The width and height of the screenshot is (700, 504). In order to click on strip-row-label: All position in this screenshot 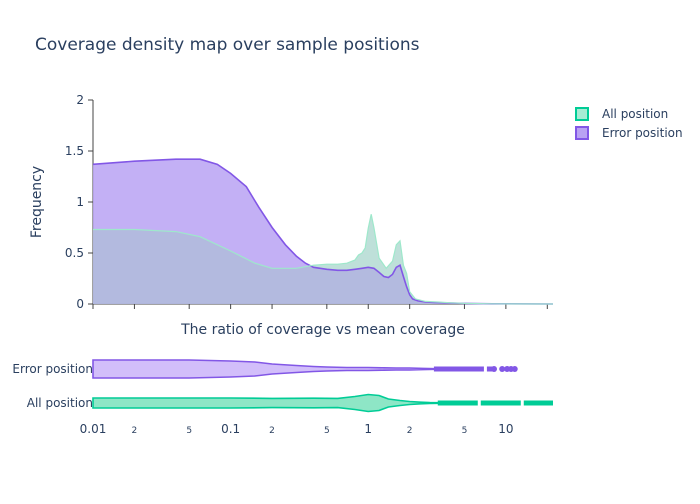, I will do `click(60, 403)`.